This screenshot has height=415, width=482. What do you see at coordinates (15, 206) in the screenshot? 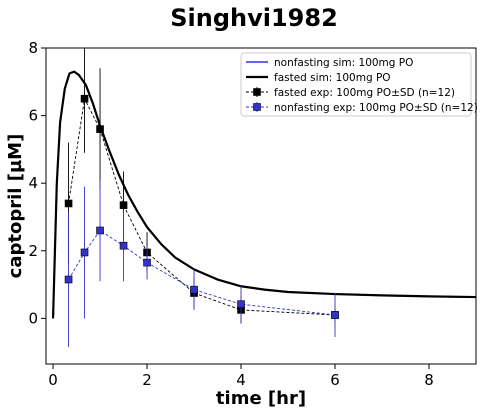
I see `y-axis-label: captopril [µM]` at bounding box center [15, 206].